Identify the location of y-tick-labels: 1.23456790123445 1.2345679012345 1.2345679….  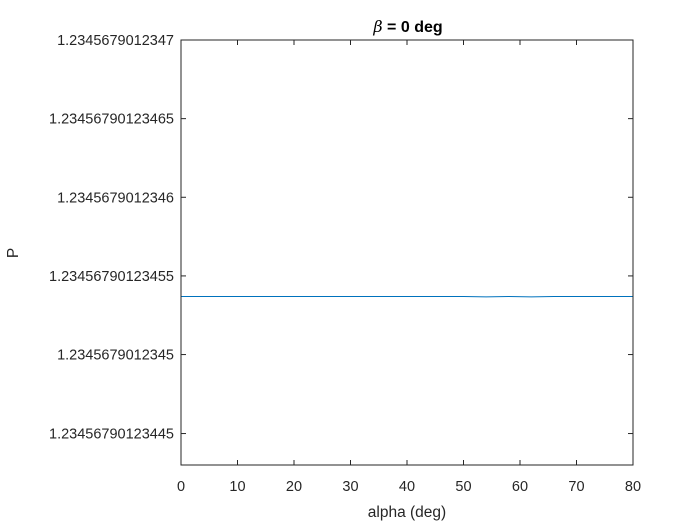
(111, 238).